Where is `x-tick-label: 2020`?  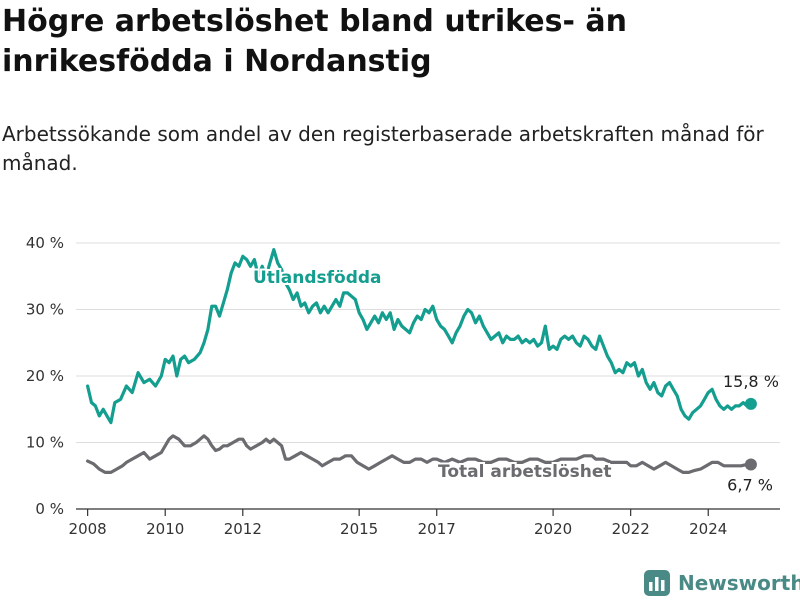
x-tick-label: 2020 is located at coordinates (553, 529).